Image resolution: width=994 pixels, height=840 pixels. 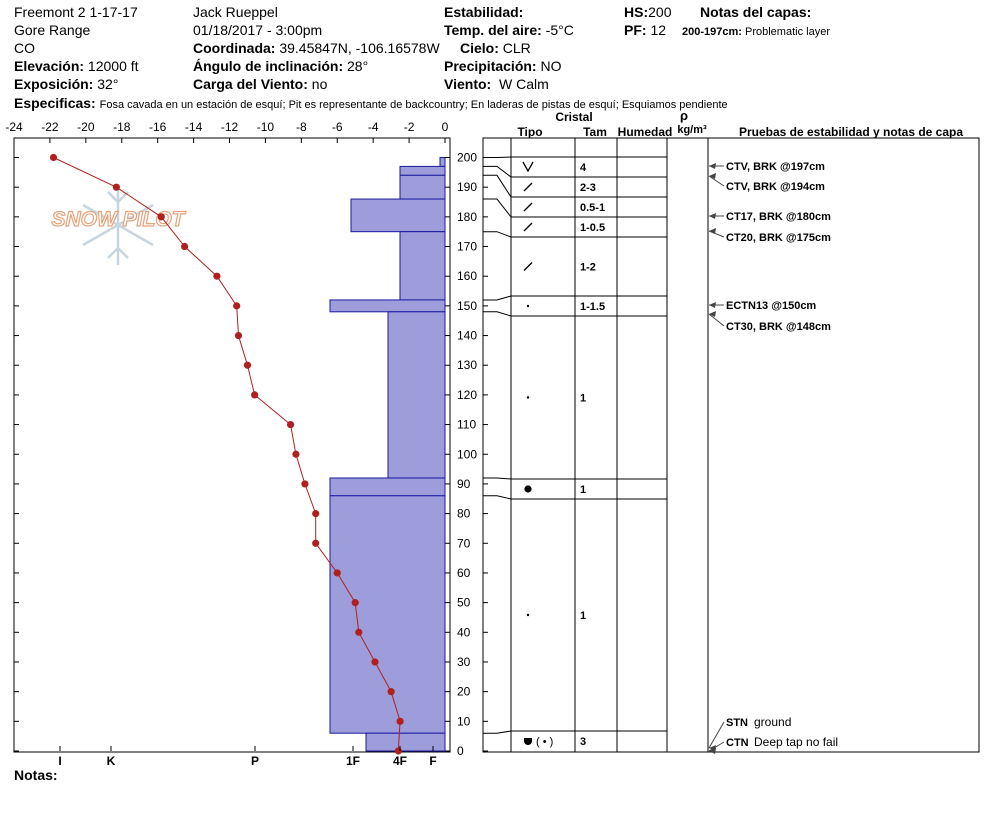 I want to click on observer-name: Jack Rueppel, so click(x=235, y=12).